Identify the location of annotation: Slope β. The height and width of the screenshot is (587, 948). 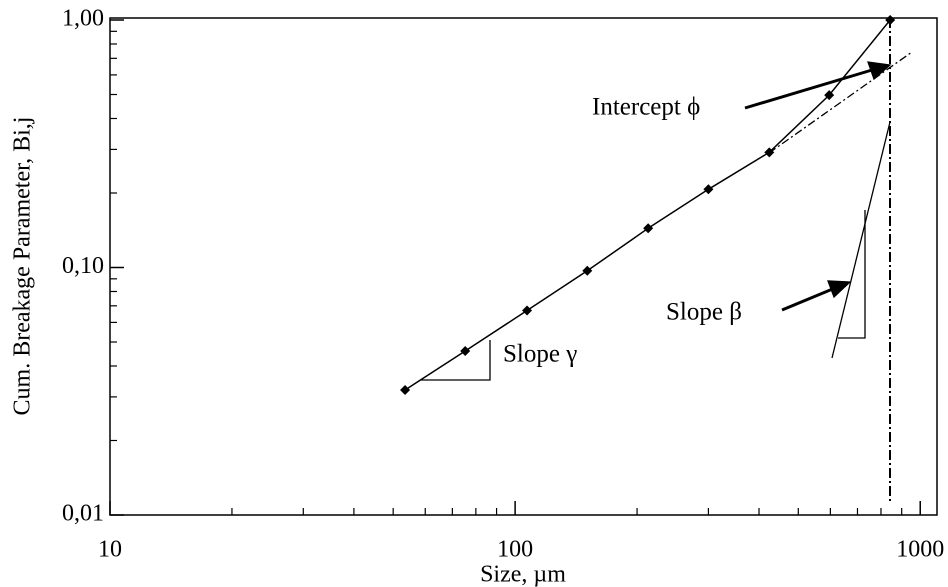
(704, 312).